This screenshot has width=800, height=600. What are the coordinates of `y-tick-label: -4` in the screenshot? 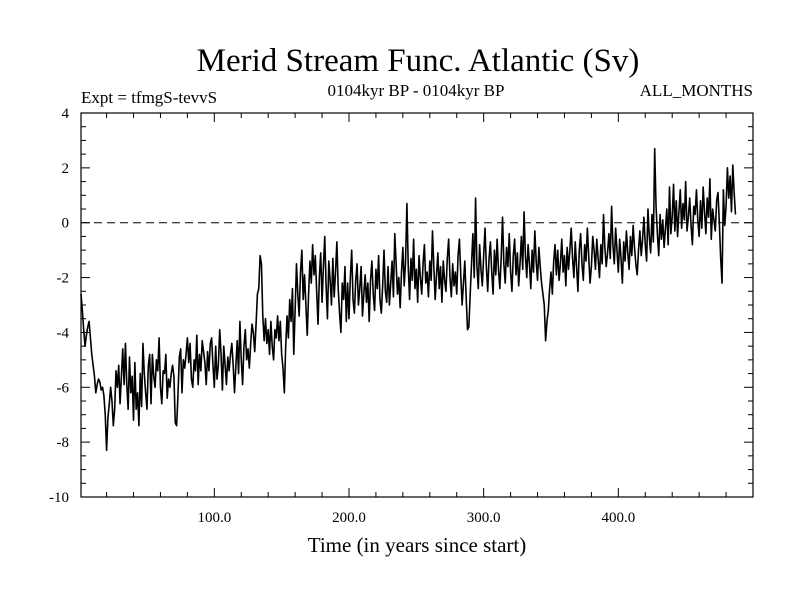 It's located at (63, 333).